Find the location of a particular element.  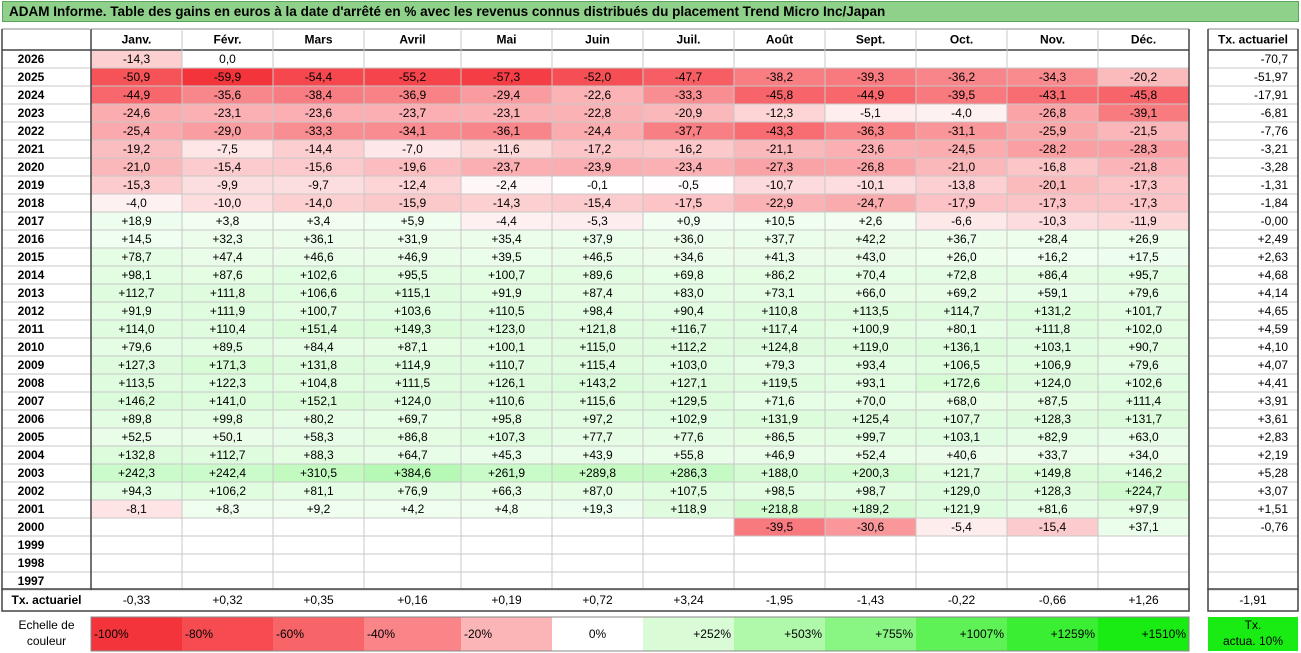

gain-value: -45,8 is located at coordinates (1144, 95).